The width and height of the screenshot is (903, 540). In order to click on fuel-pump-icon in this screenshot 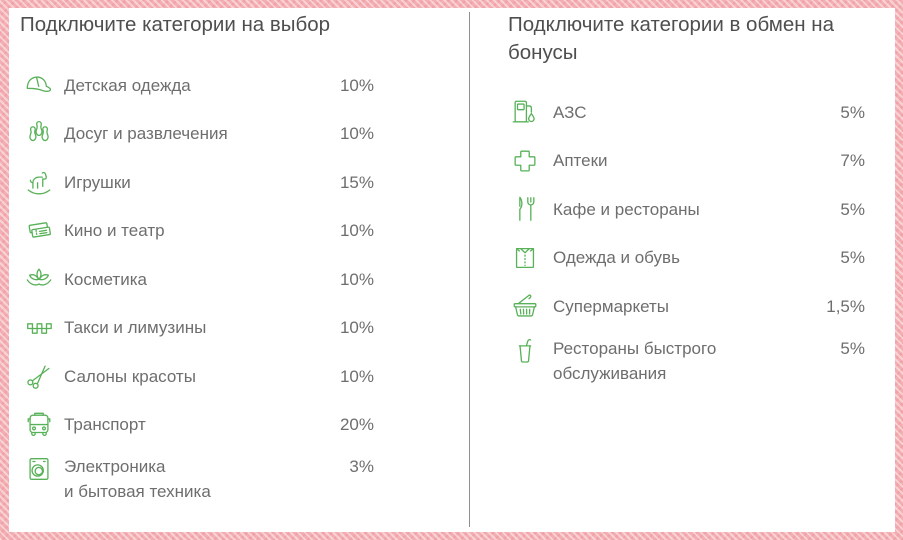, I will do `click(531, 112)`.